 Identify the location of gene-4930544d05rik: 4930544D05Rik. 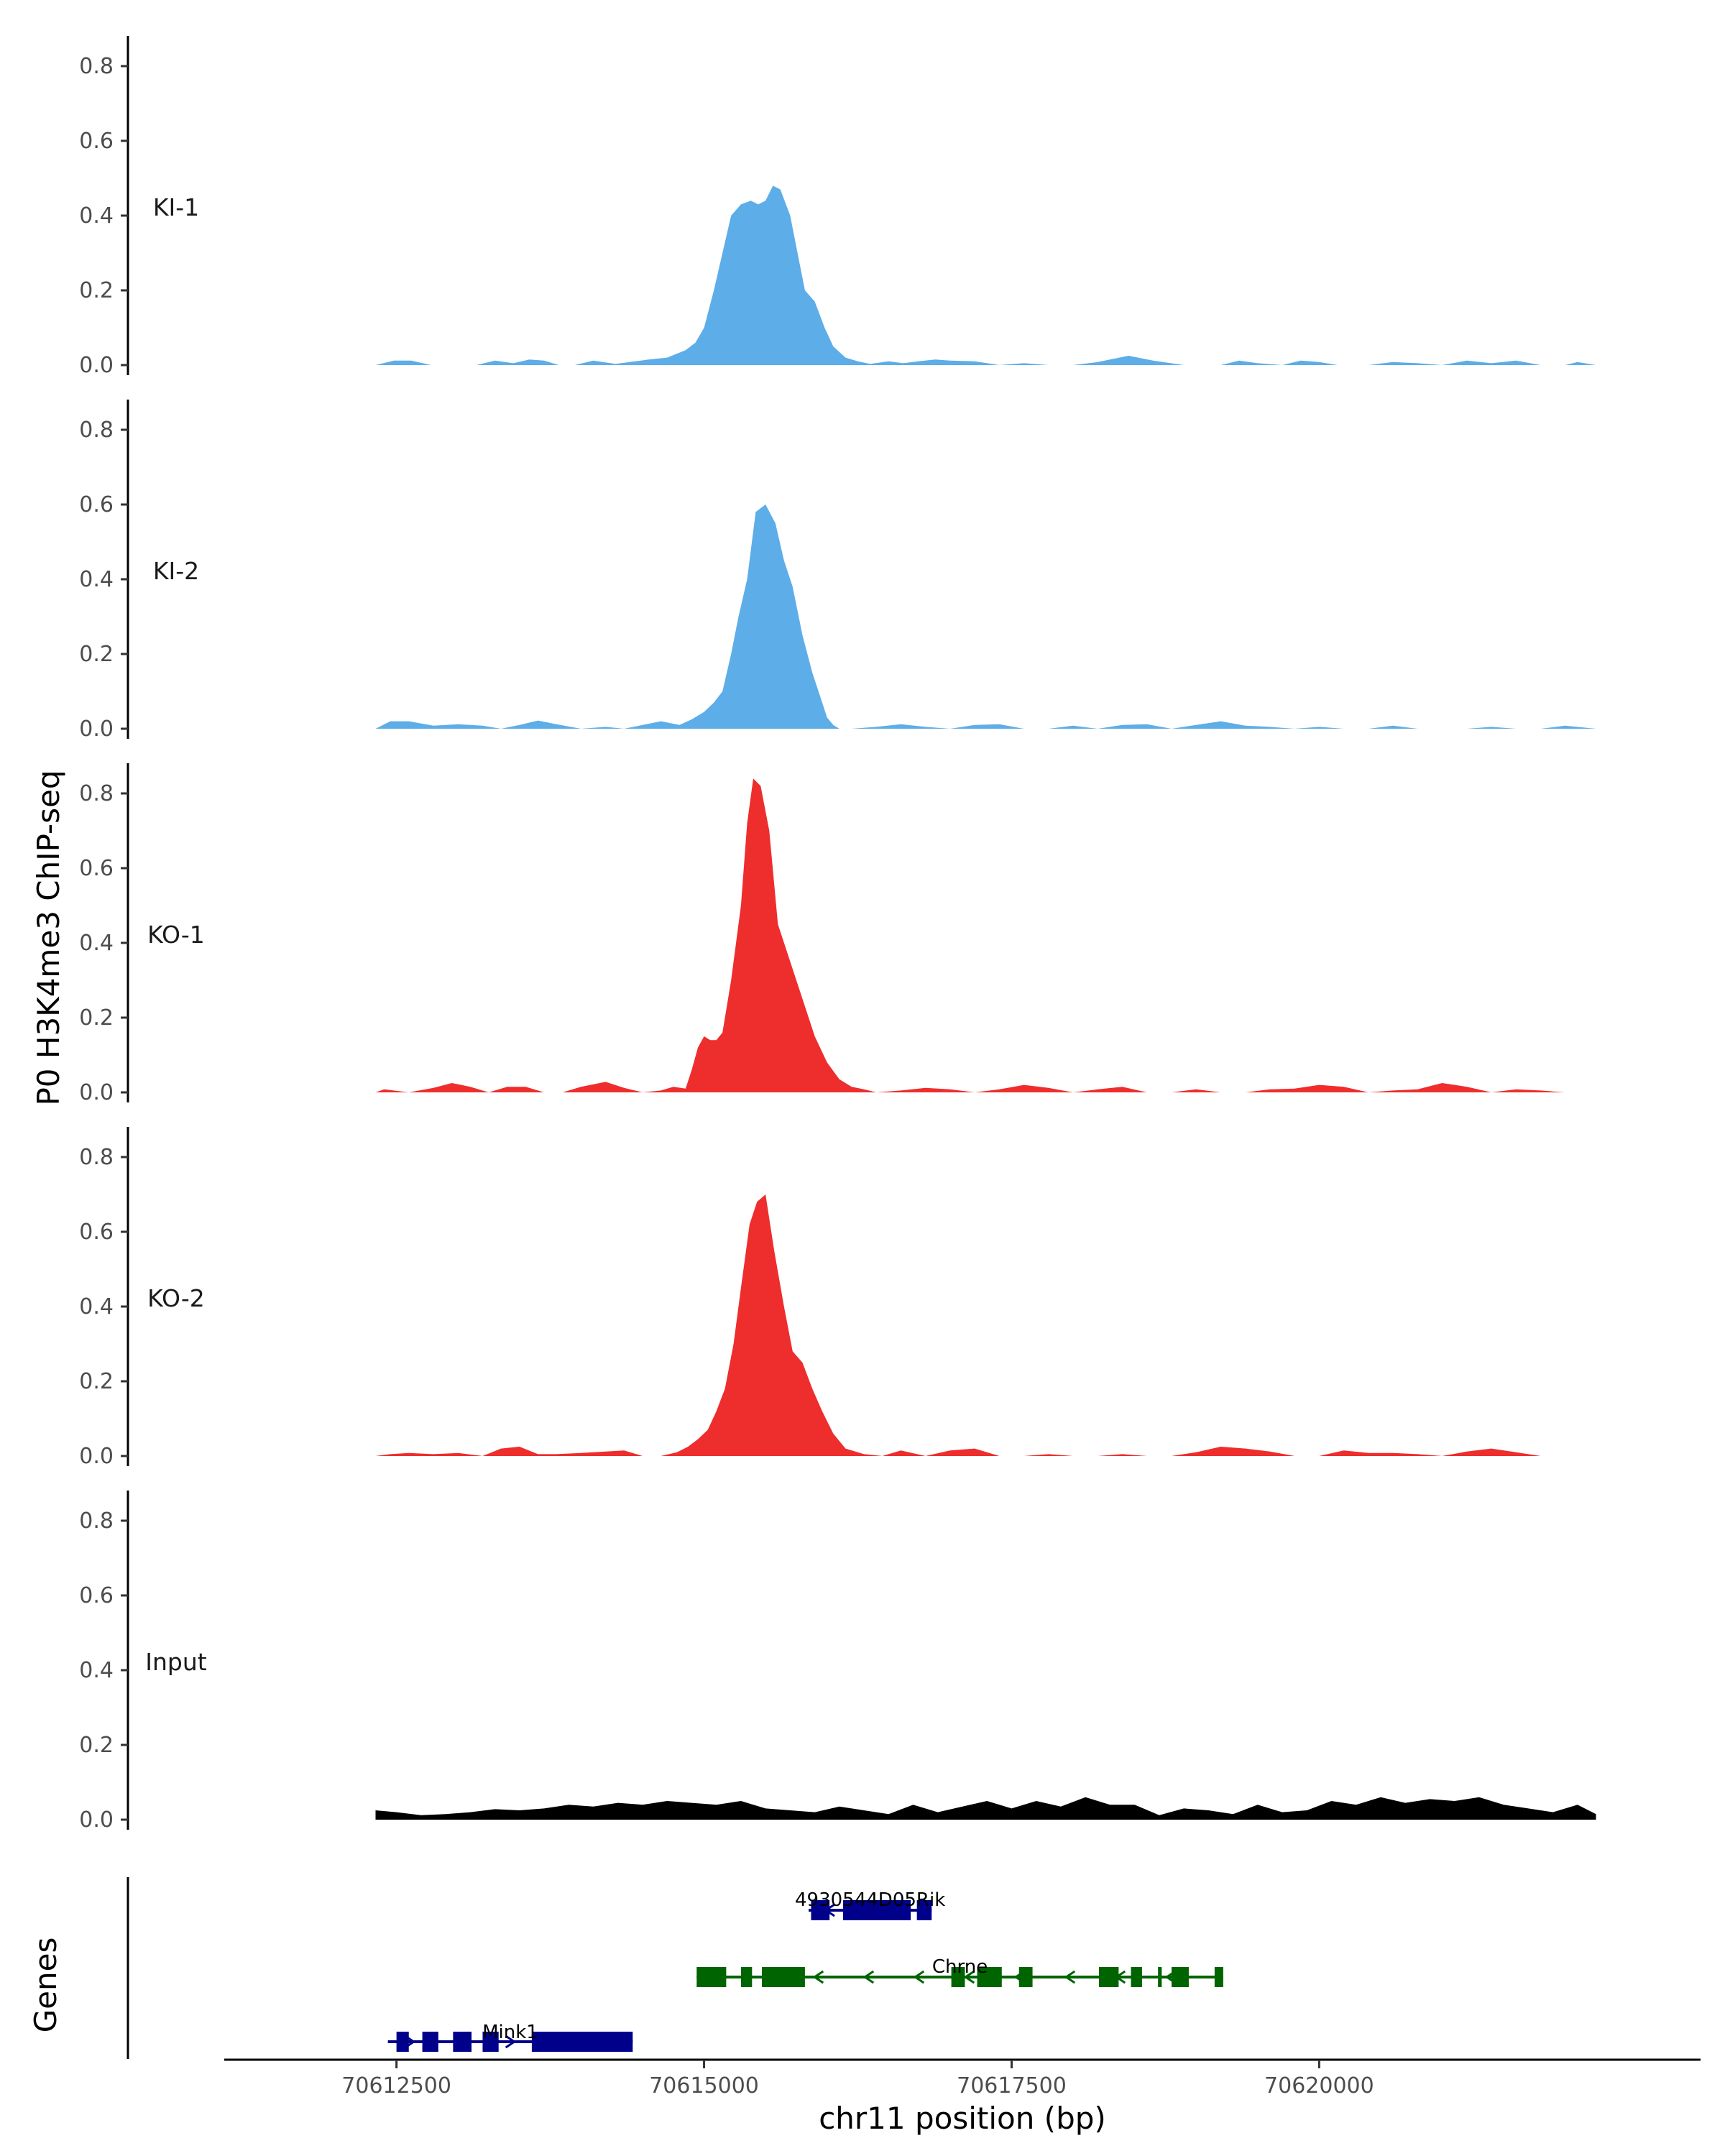
(870, 1905).